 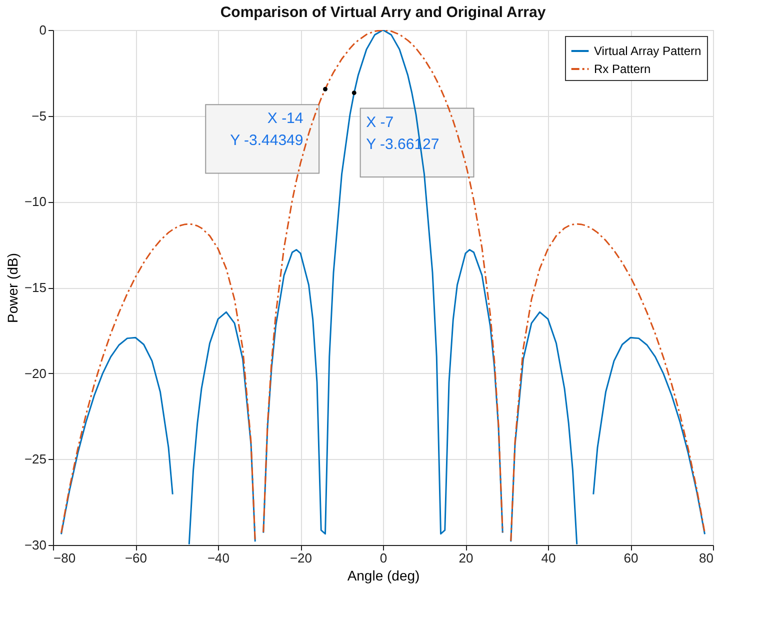 I want to click on x-axis-title: Angle (deg), so click(x=383, y=576).